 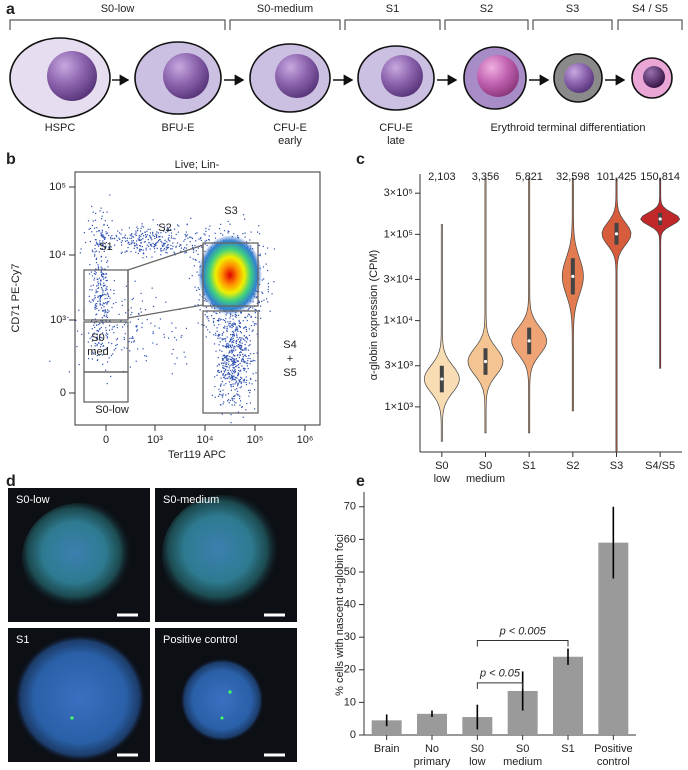 I want to click on y-tick-label: 70, so click(x=350, y=507).